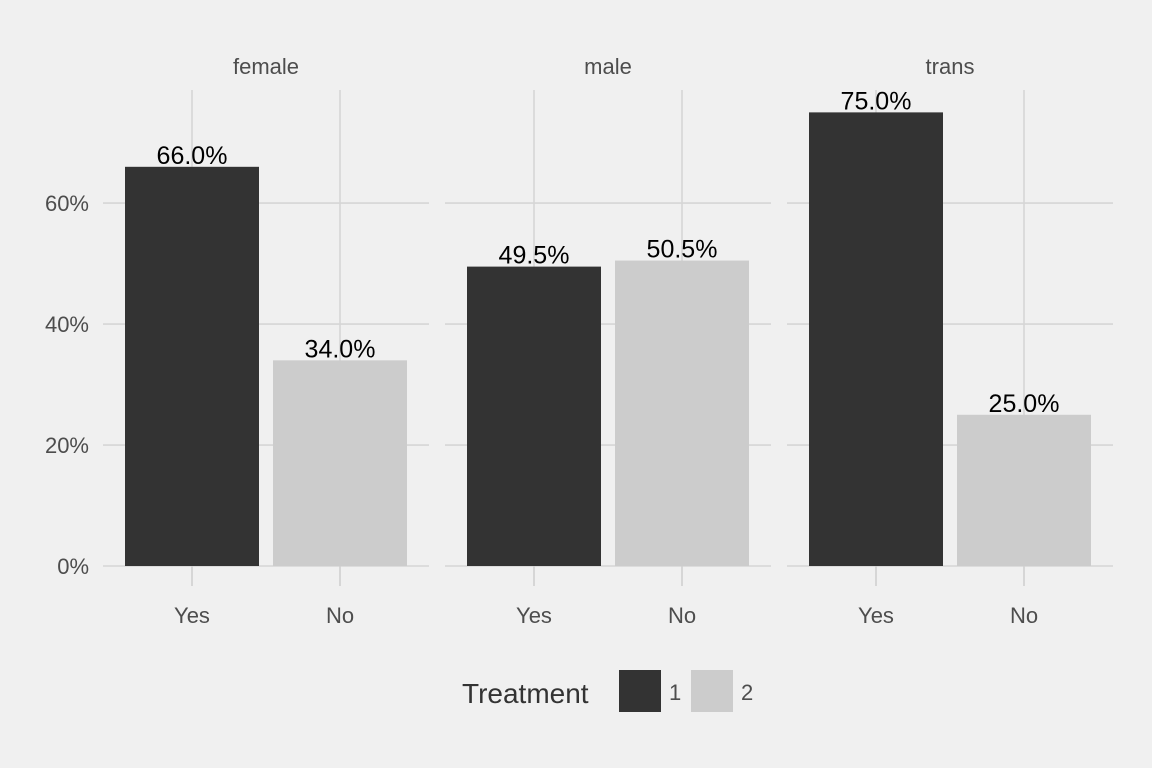 The width and height of the screenshot is (1152, 768). What do you see at coordinates (1024, 490) in the screenshot?
I see `bar-trans-no` at bounding box center [1024, 490].